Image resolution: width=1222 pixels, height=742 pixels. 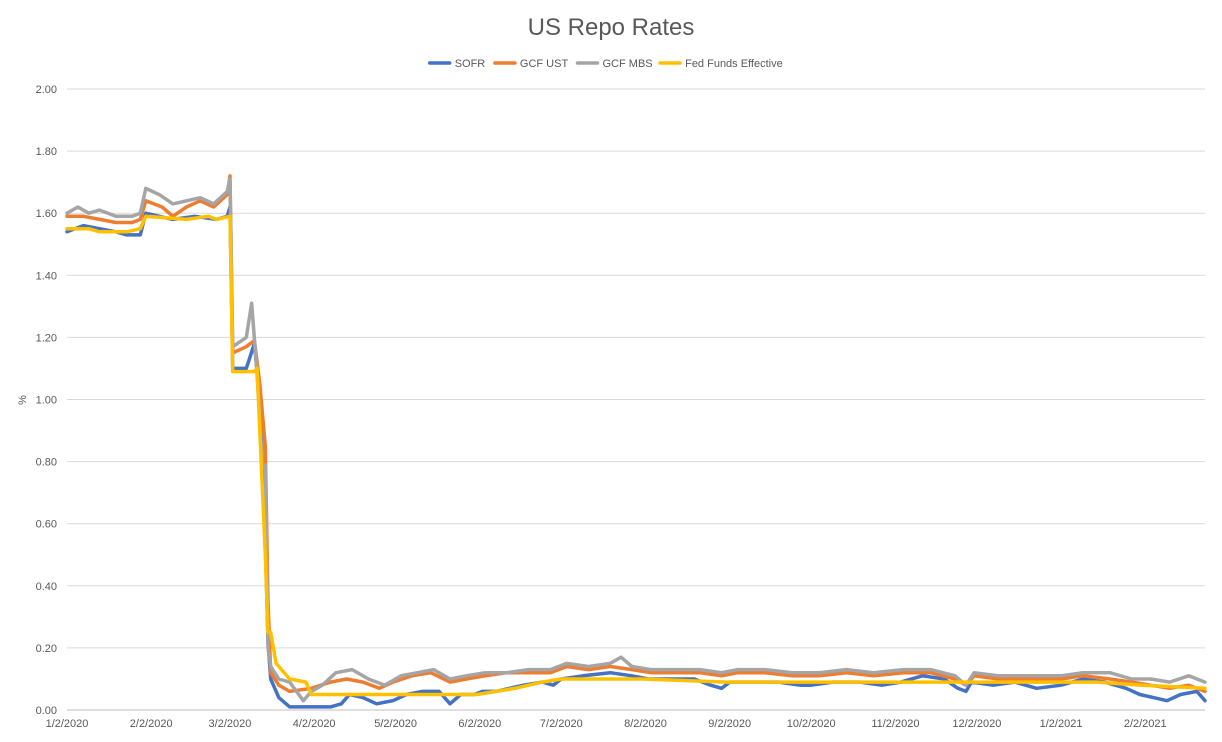 I want to click on x-tick-label: 8/2/2020, so click(x=645, y=724).